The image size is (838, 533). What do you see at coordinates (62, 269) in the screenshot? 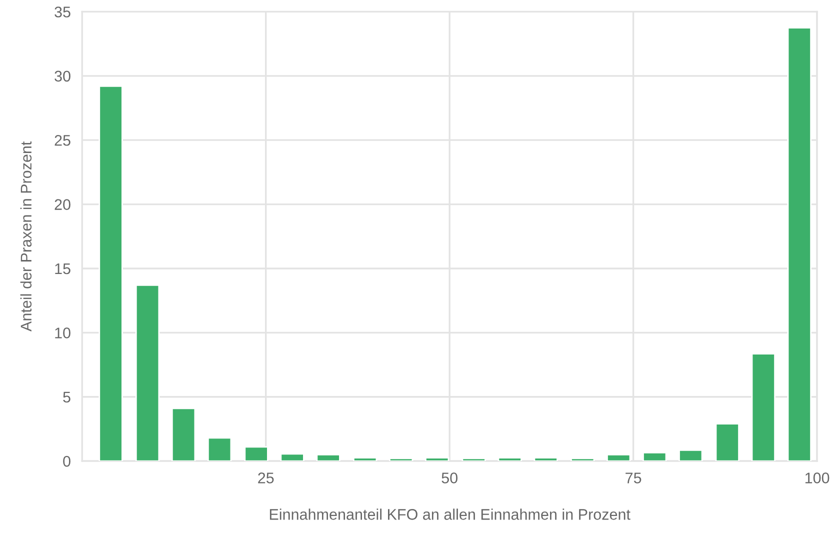
I see `y-tick-label: 15` at bounding box center [62, 269].